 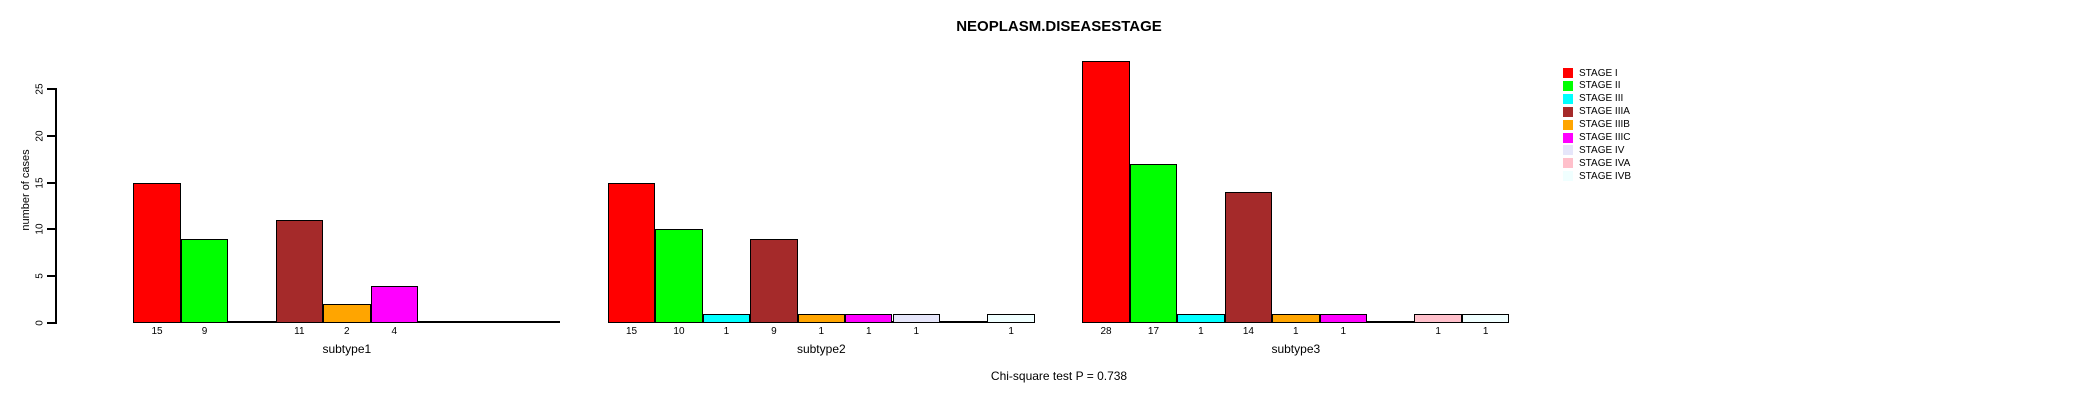 What do you see at coordinates (726, 318) in the screenshot?
I see `bar-subtype2-stage-iii` at bounding box center [726, 318].